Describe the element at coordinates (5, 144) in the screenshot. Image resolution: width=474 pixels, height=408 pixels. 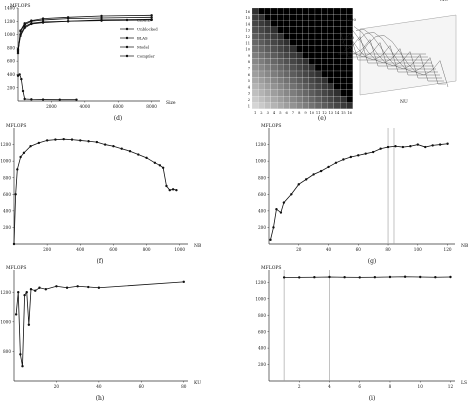
I see `y-tick-label: 1200` at that location.